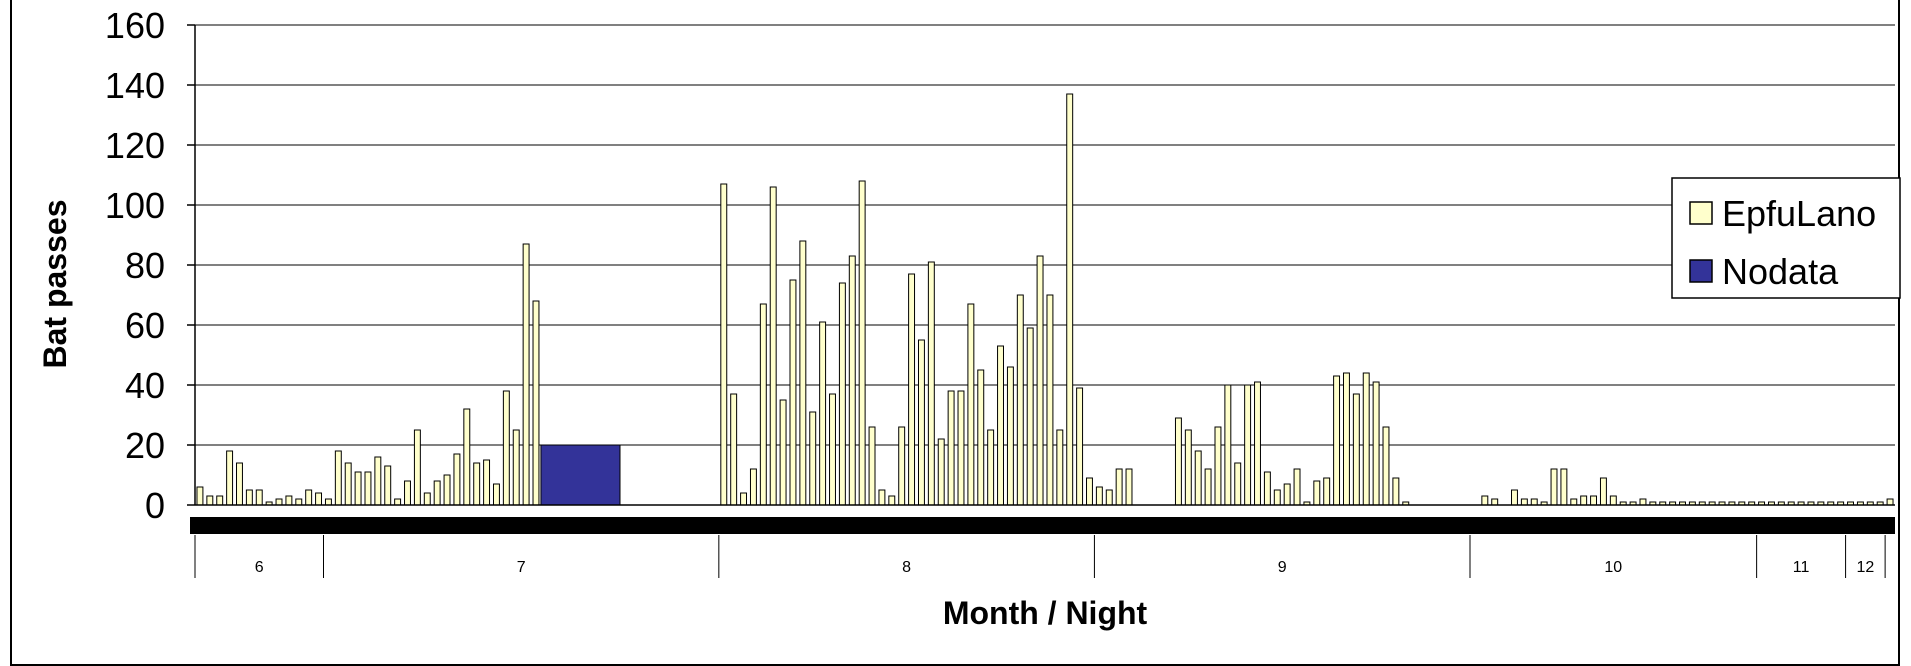 The width and height of the screenshot is (1911, 666). I want to click on y-tick-label: 0, so click(155, 505).